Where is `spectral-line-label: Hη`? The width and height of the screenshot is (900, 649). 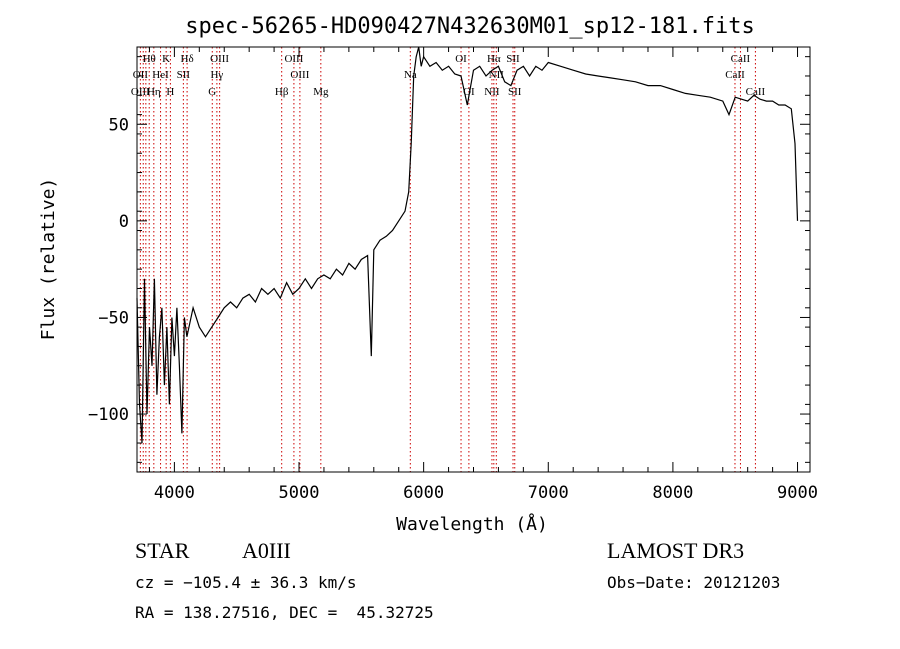 spectral-line-label: Hη is located at coordinates (154, 92).